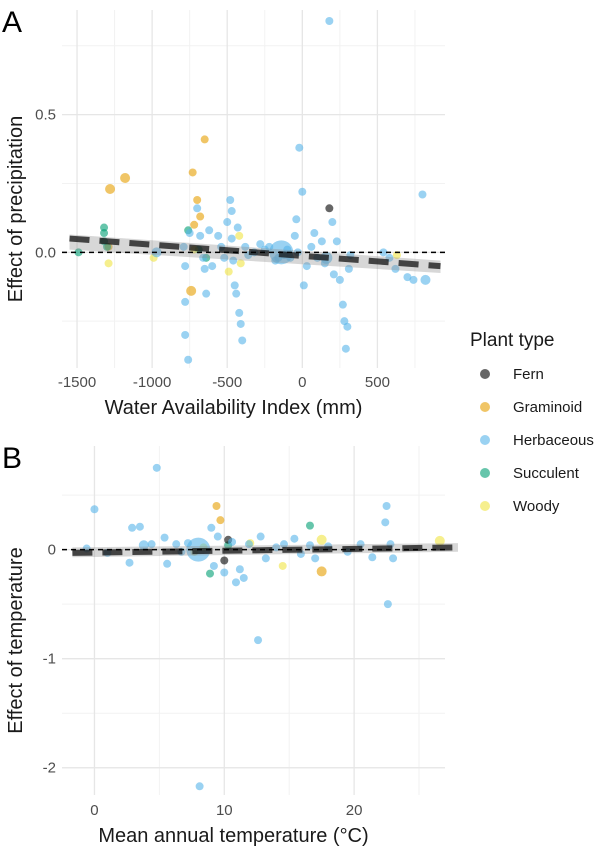 Image resolution: width=605 pixels, height=850 pixels. Describe the element at coordinates (49, 768) in the screenshot. I see `y-tick-label: -2` at that location.